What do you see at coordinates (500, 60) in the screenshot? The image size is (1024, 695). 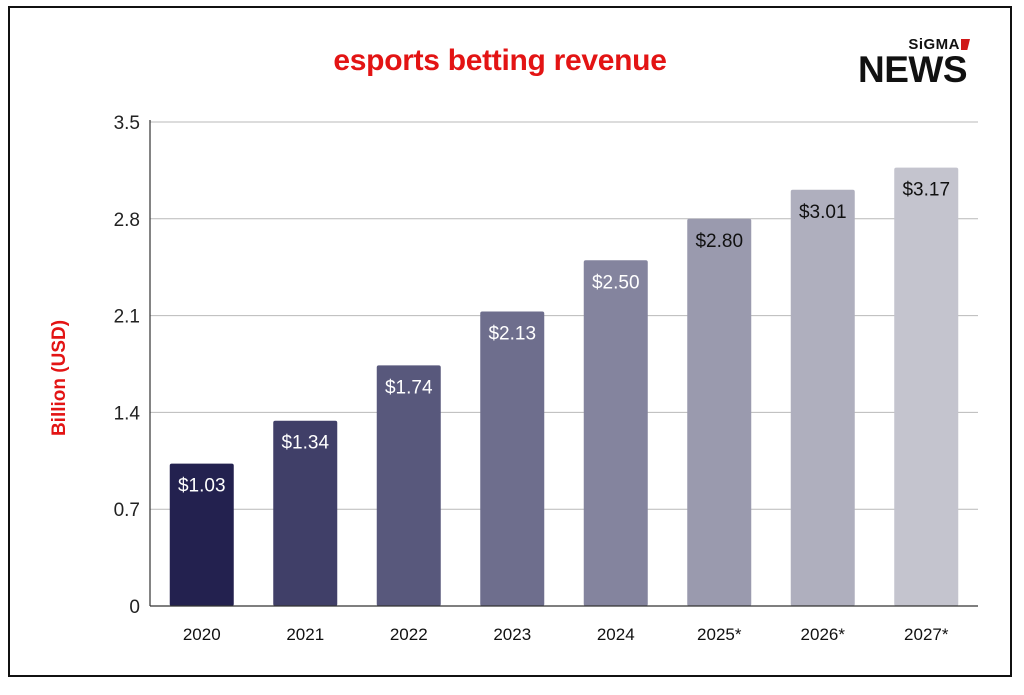 I see `chart-title: esports betting revenue` at bounding box center [500, 60].